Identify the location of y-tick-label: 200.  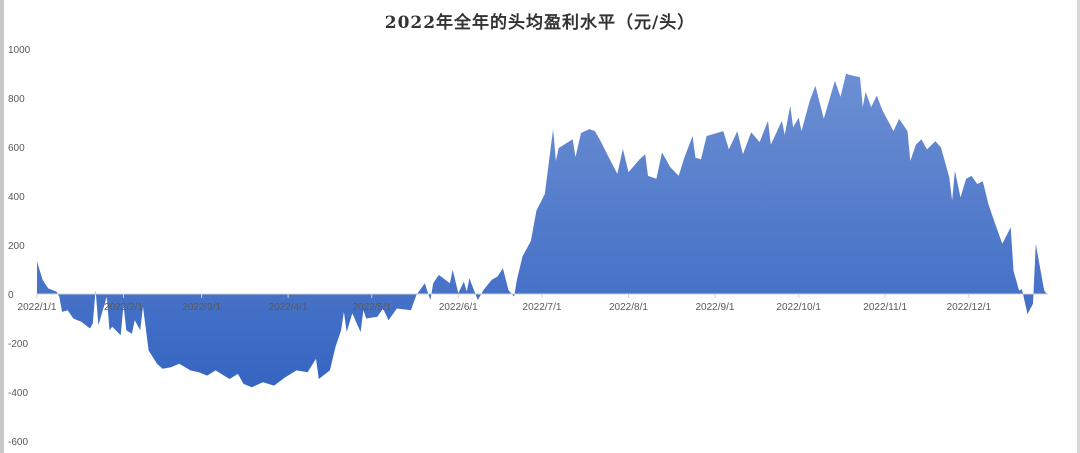
(16, 246).